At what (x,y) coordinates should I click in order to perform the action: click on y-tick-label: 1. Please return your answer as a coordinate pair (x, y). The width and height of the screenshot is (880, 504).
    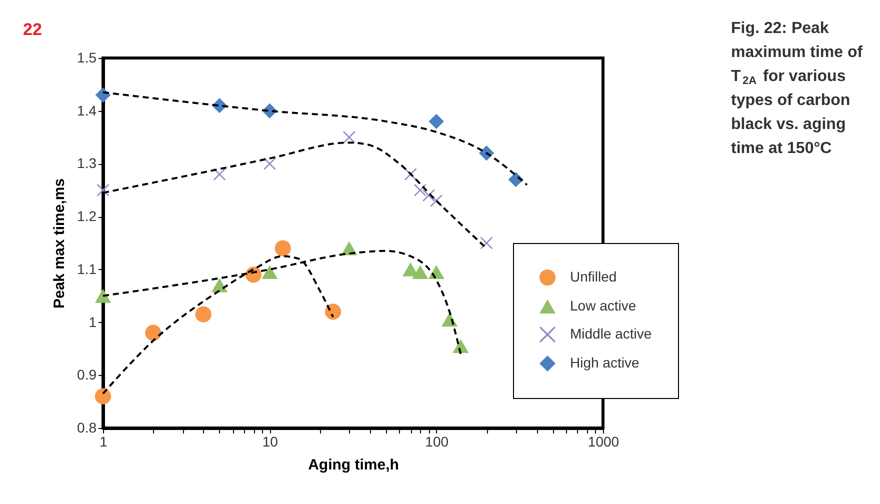
    Looking at the image, I should click on (92, 322).